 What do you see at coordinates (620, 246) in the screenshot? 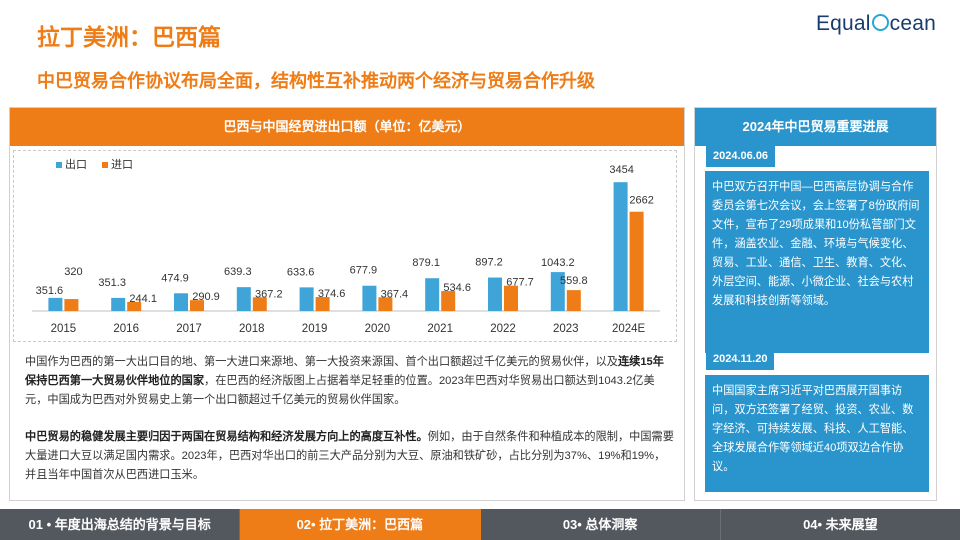
I see `bar-export-2024E` at bounding box center [620, 246].